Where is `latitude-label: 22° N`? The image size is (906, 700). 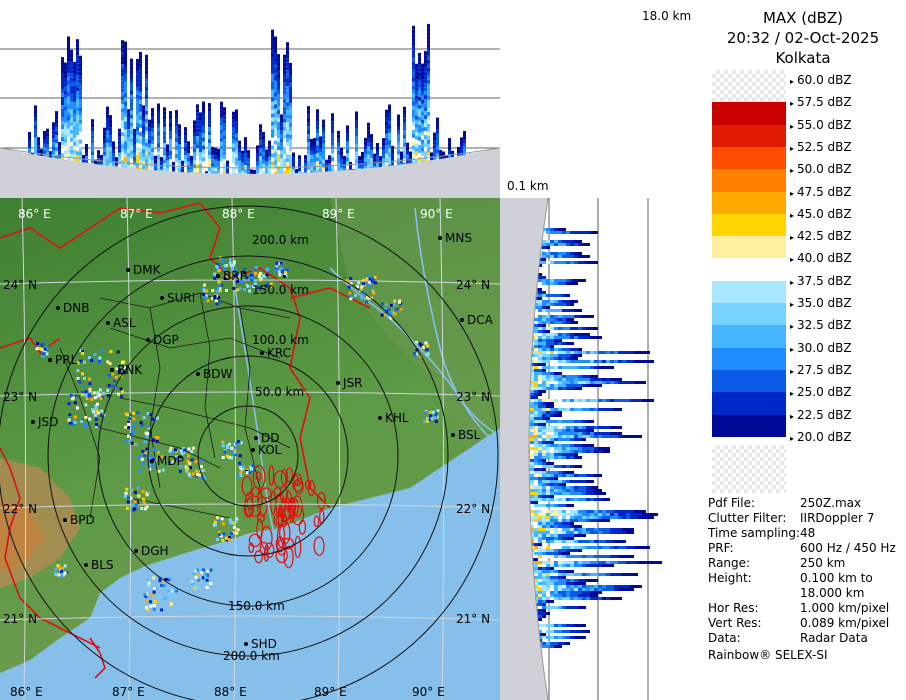 latitude-label: 22° N is located at coordinates (473, 509).